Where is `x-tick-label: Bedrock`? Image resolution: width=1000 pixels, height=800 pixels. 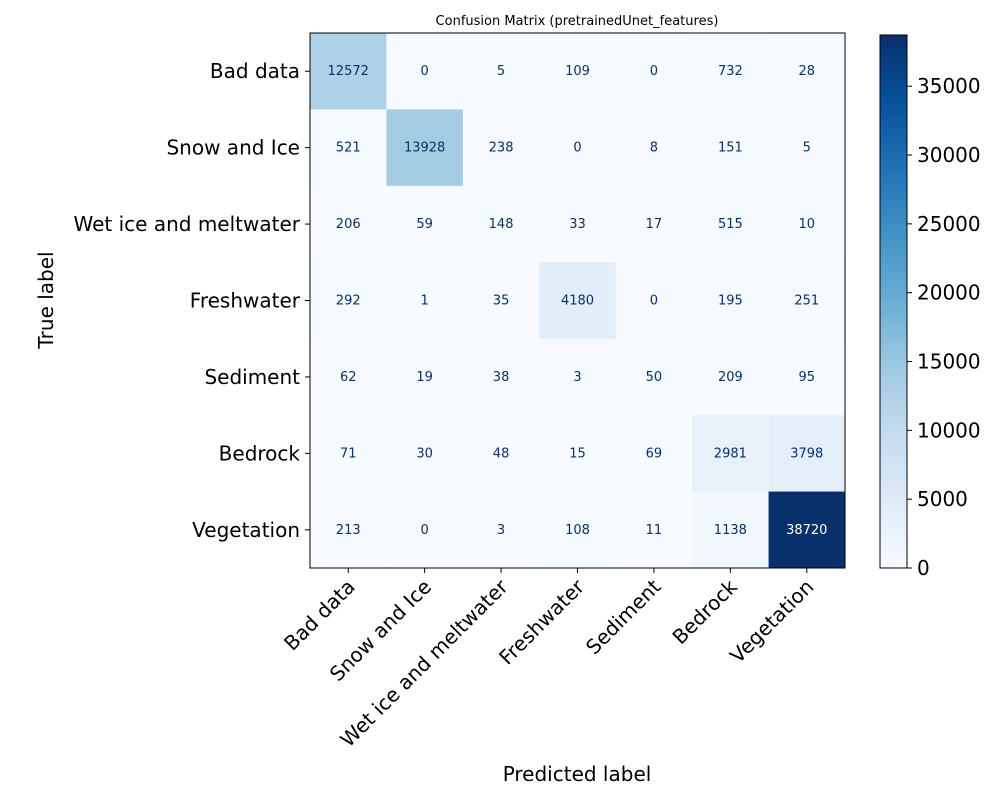 x-tick-label: Bedrock is located at coordinates (704, 611).